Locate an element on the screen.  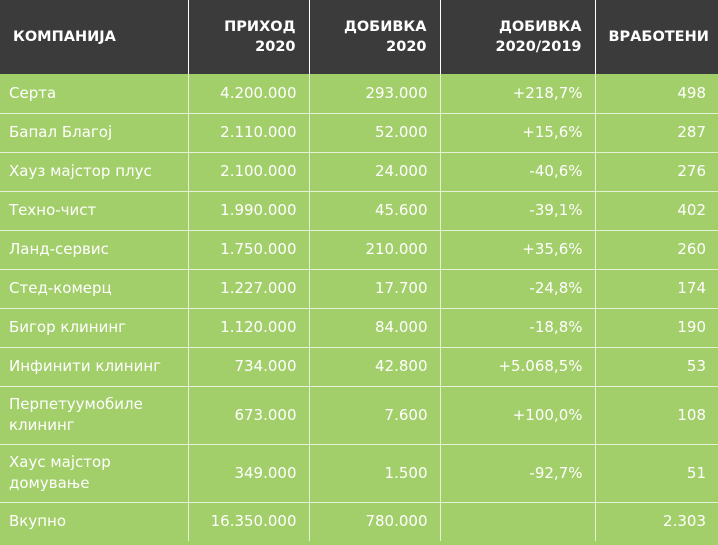
cell-employees: 51 is located at coordinates (656, 473).